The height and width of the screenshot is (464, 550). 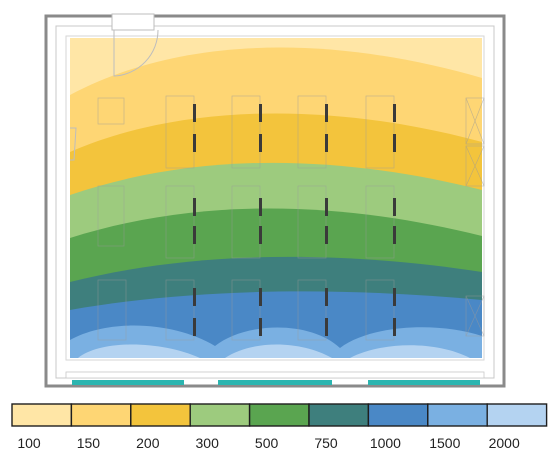 I want to click on legend-tick-label: 500, so click(x=266, y=443).